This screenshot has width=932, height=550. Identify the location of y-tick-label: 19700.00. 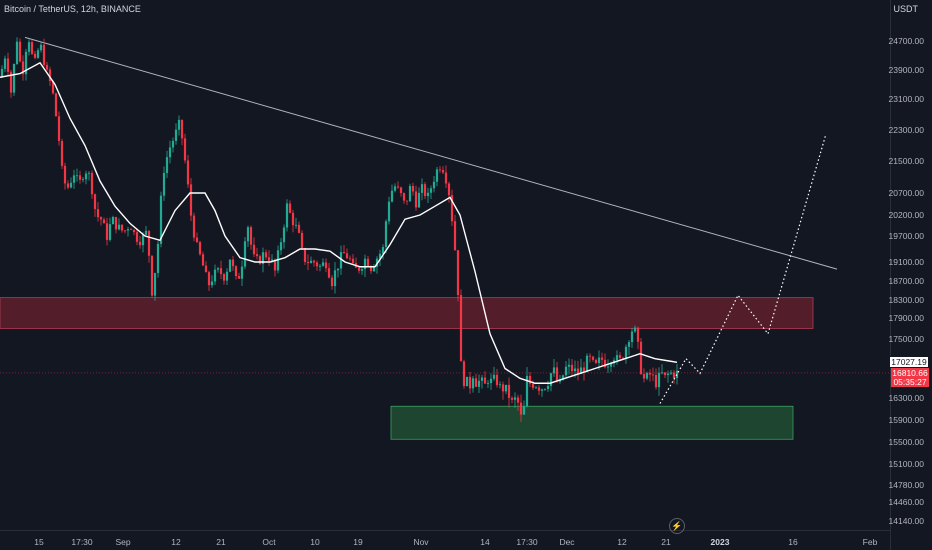
(906, 236).